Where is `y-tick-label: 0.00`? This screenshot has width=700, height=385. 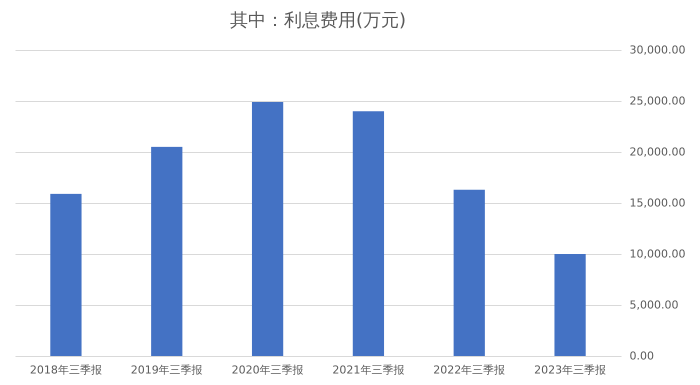
y-tick-label: 0.00 is located at coordinates (642, 356).